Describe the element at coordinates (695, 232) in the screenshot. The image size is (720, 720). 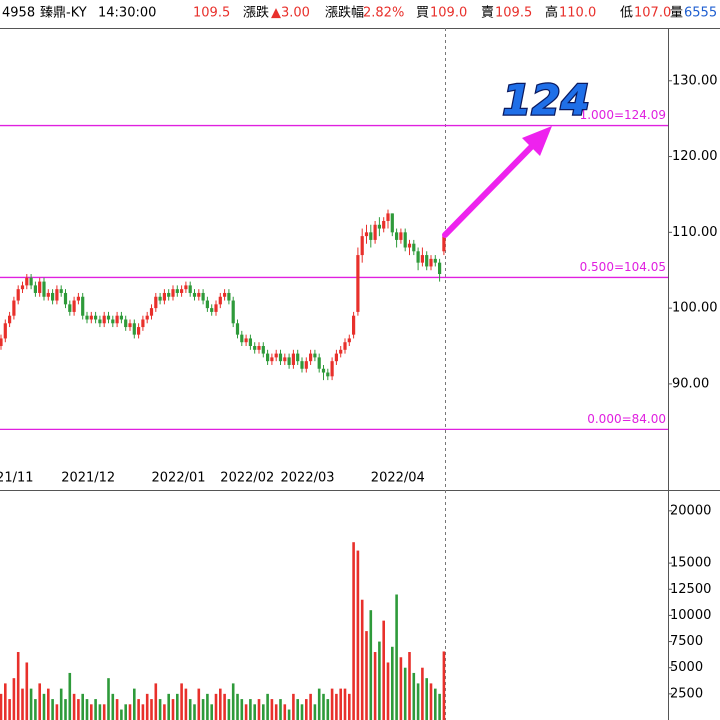
I see `y-tick-label: 110.00` at that location.